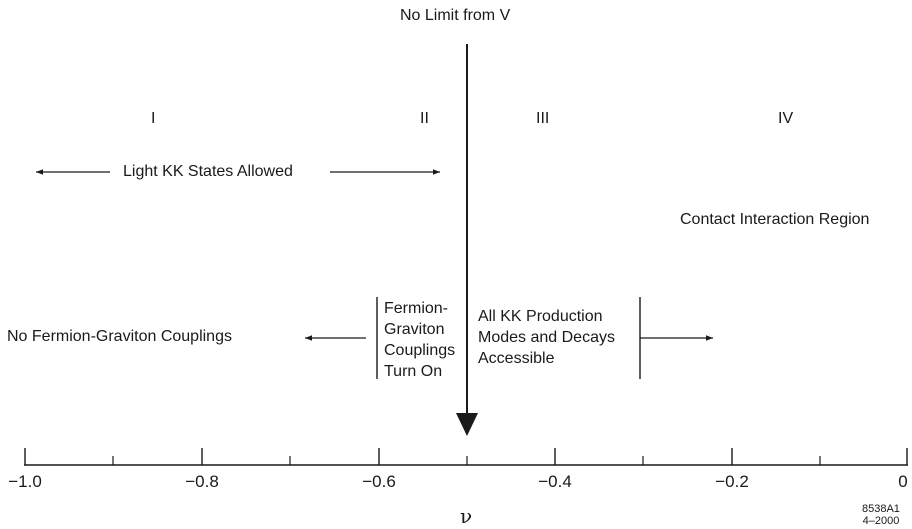 The height and width of the screenshot is (529, 912). I want to click on region-iv-label: IV, so click(786, 118).